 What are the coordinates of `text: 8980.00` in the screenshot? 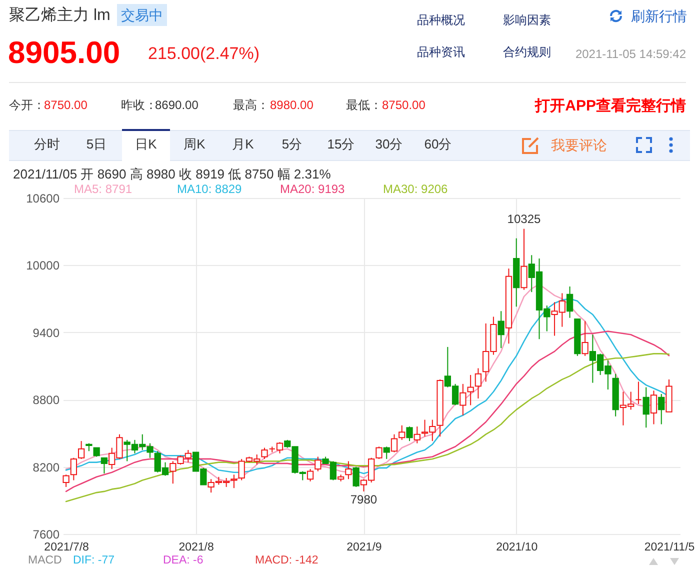 It's located at (292, 105).